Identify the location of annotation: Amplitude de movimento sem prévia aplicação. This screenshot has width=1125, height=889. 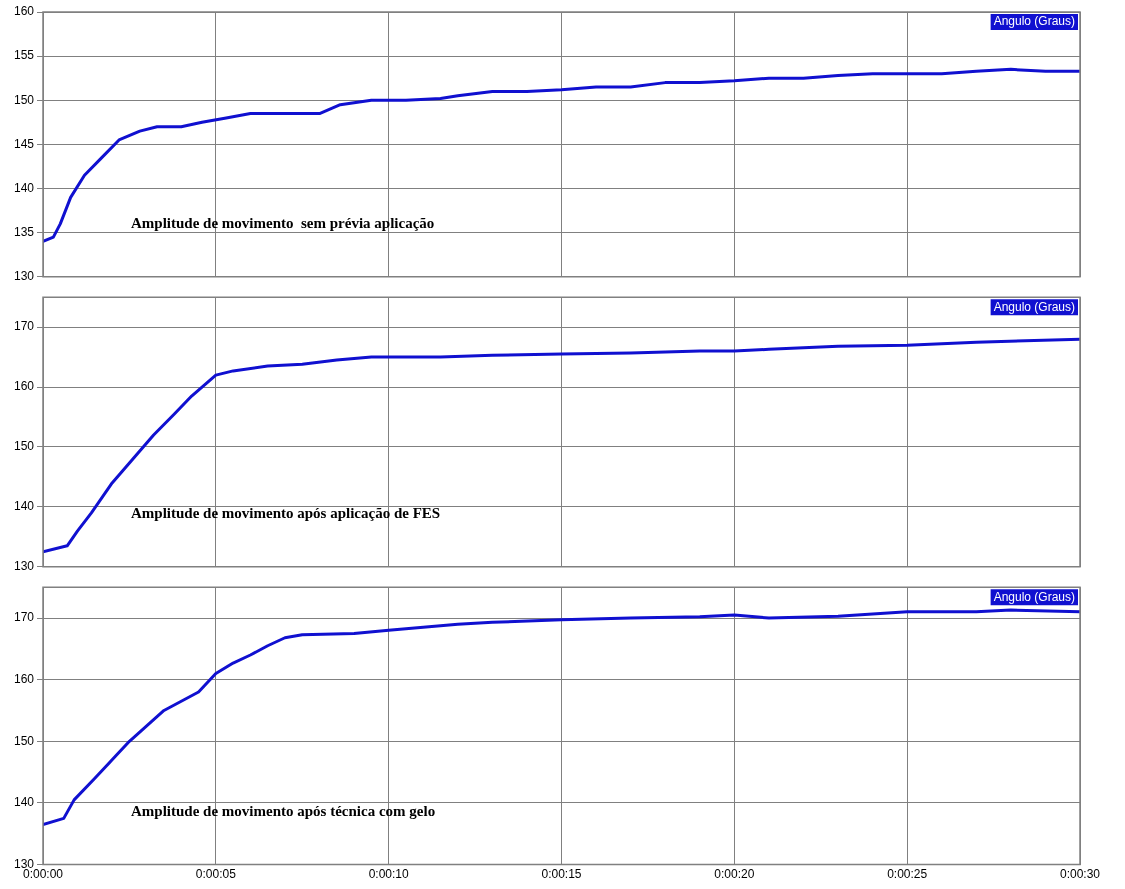
(283, 223).